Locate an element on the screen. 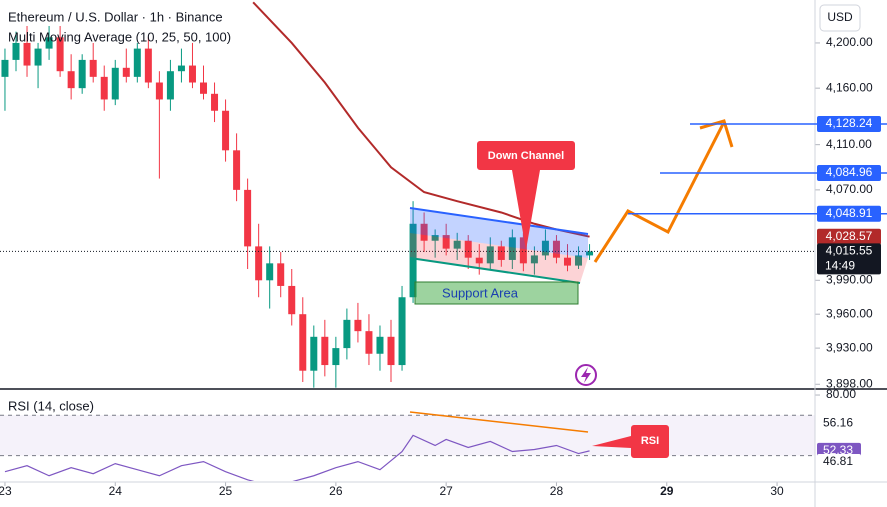 The height and width of the screenshot is (507, 887). y-tick-label: 3,960.00 is located at coordinates (849, 313).